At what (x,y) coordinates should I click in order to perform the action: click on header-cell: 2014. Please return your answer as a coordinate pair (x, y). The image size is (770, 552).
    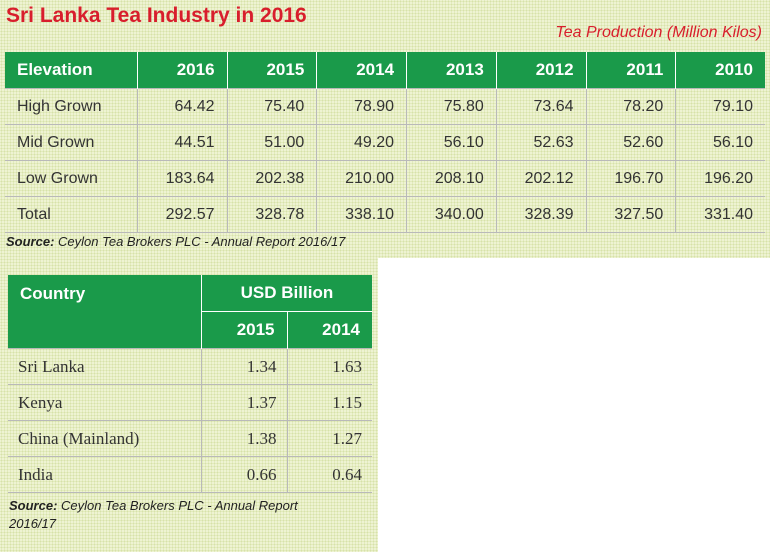
    Looking at the image, I should click on (362, 70).